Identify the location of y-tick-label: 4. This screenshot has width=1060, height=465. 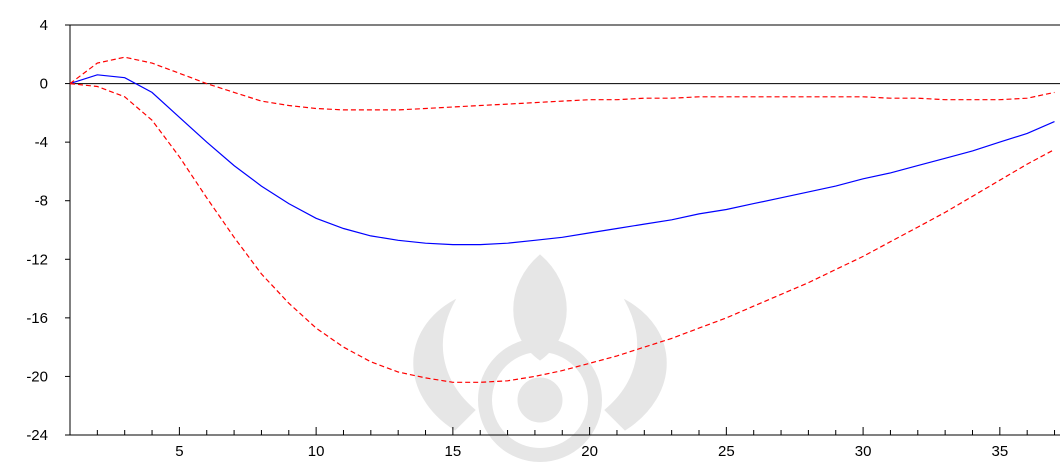
(44, 25).